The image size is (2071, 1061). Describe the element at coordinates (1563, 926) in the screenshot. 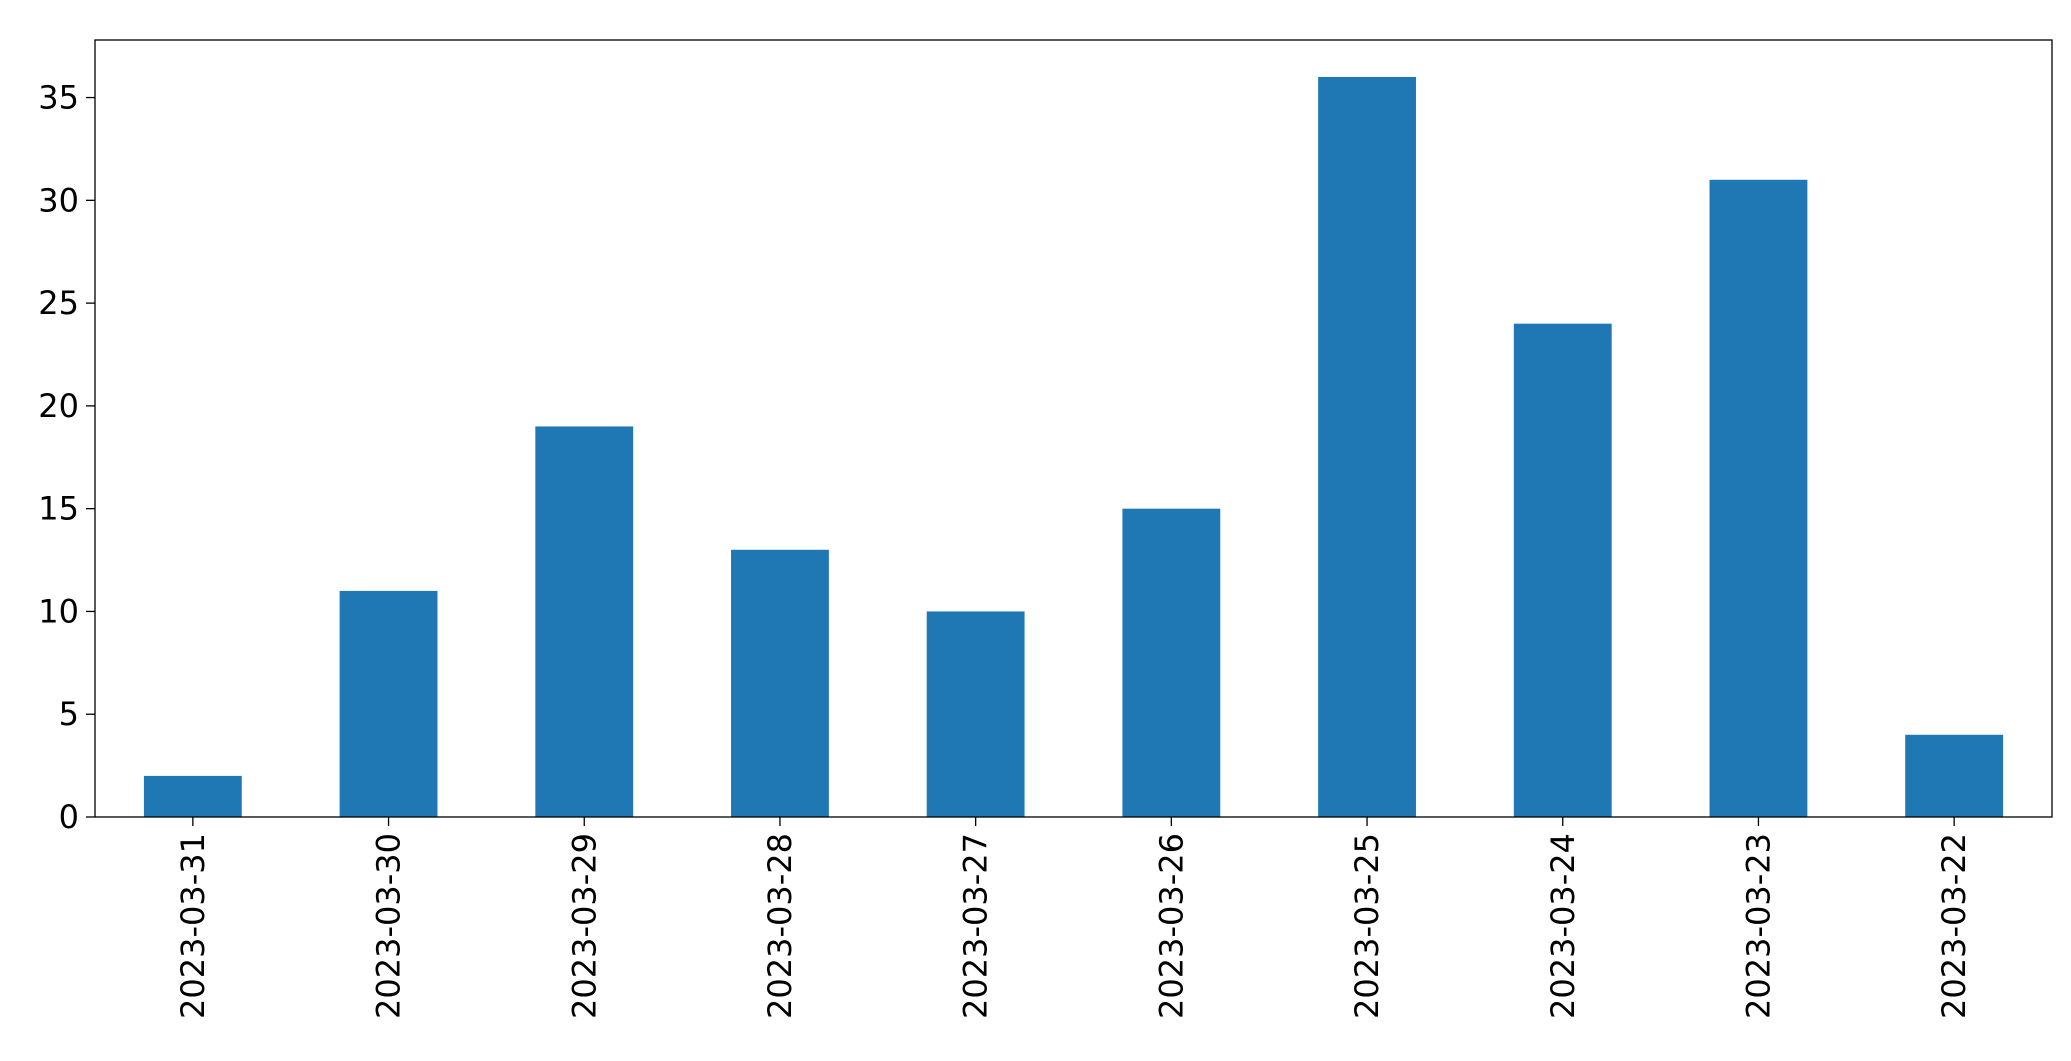

I see `x-tick-label: 2023-03-24` at that location.